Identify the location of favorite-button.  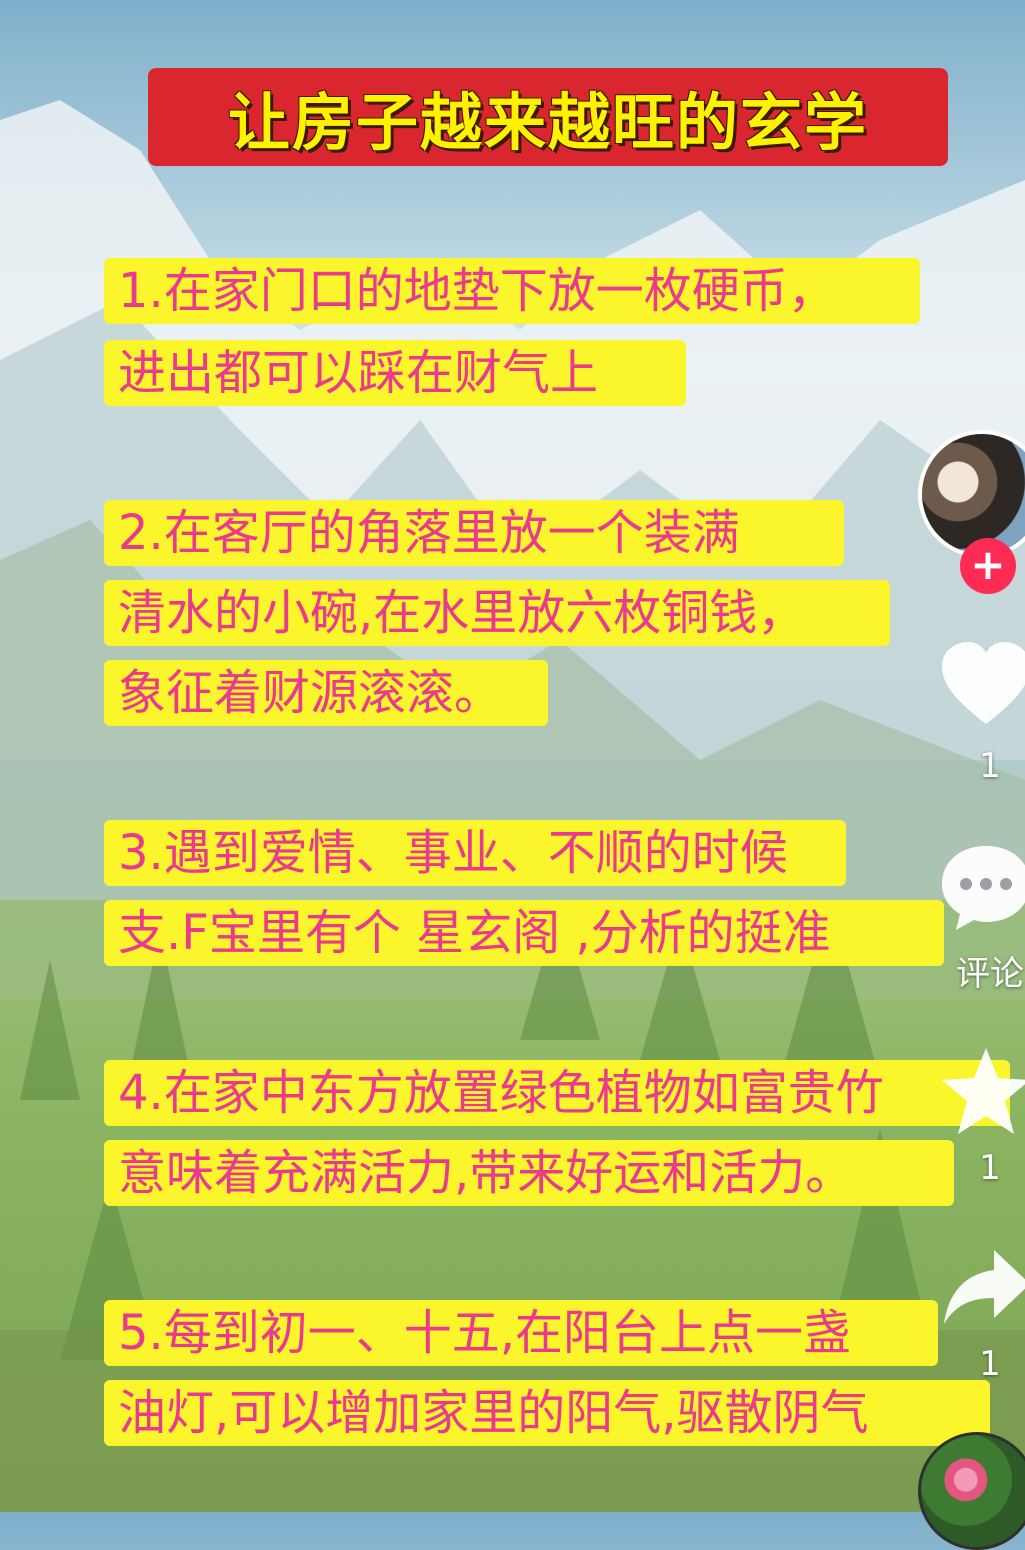
(981, 1094).